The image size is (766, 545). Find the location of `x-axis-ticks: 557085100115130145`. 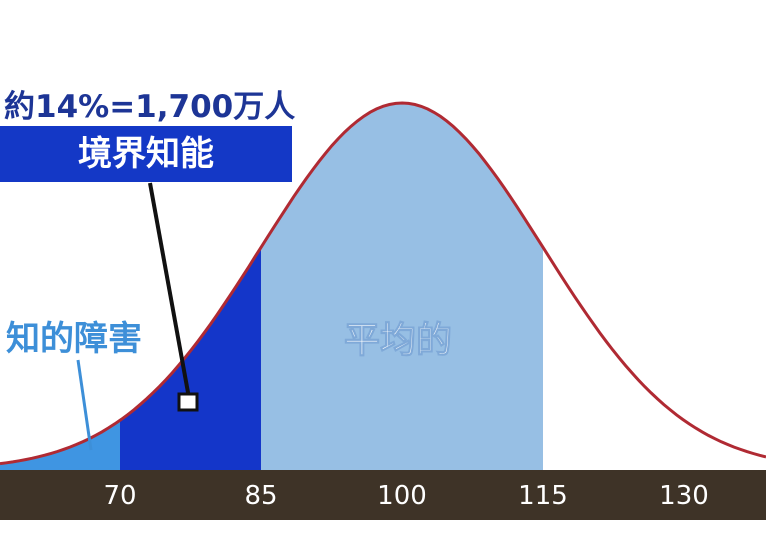

x-axis-ticks: 557085100115130145 is located at coordinates (406, 496).